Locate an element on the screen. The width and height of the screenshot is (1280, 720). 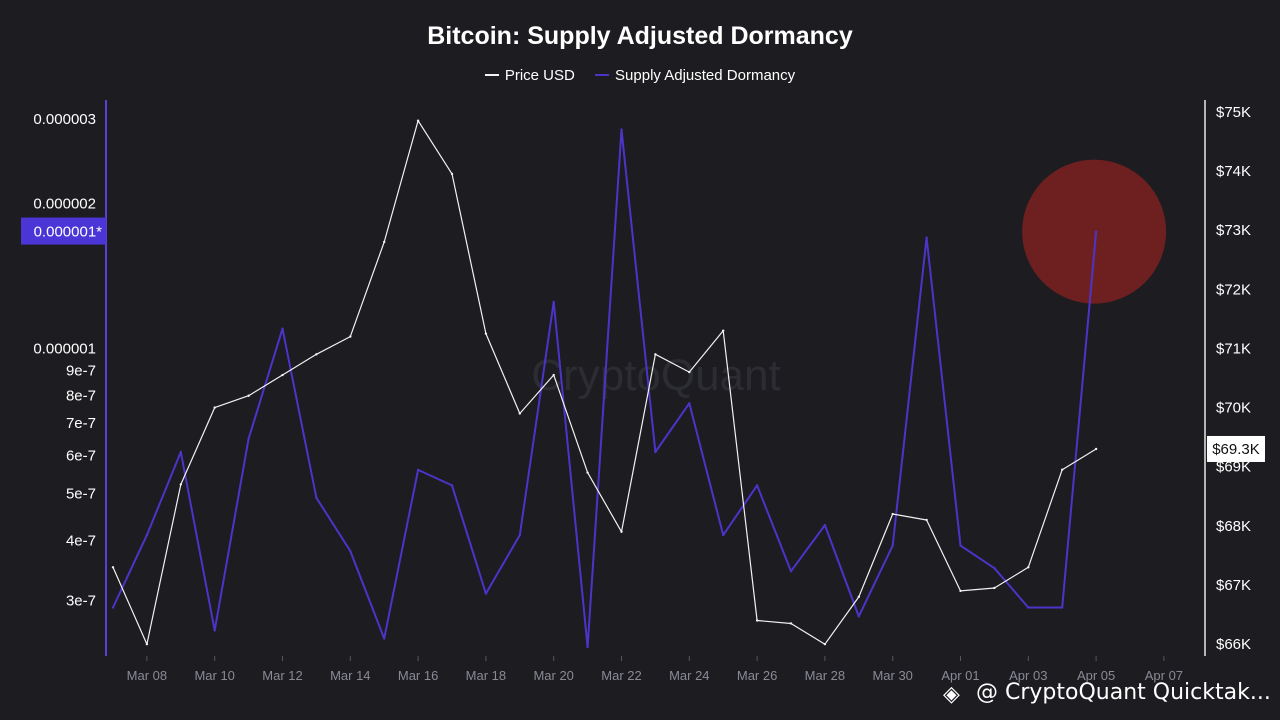
x-tick-label: Mar 20 is located at coordinates (553, 675).